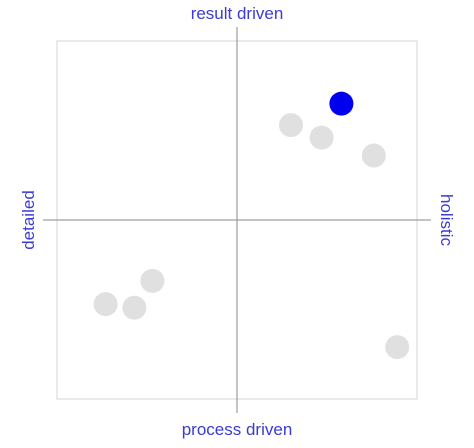  I want to click on axis-label-right: holistic, so click(446, 220).